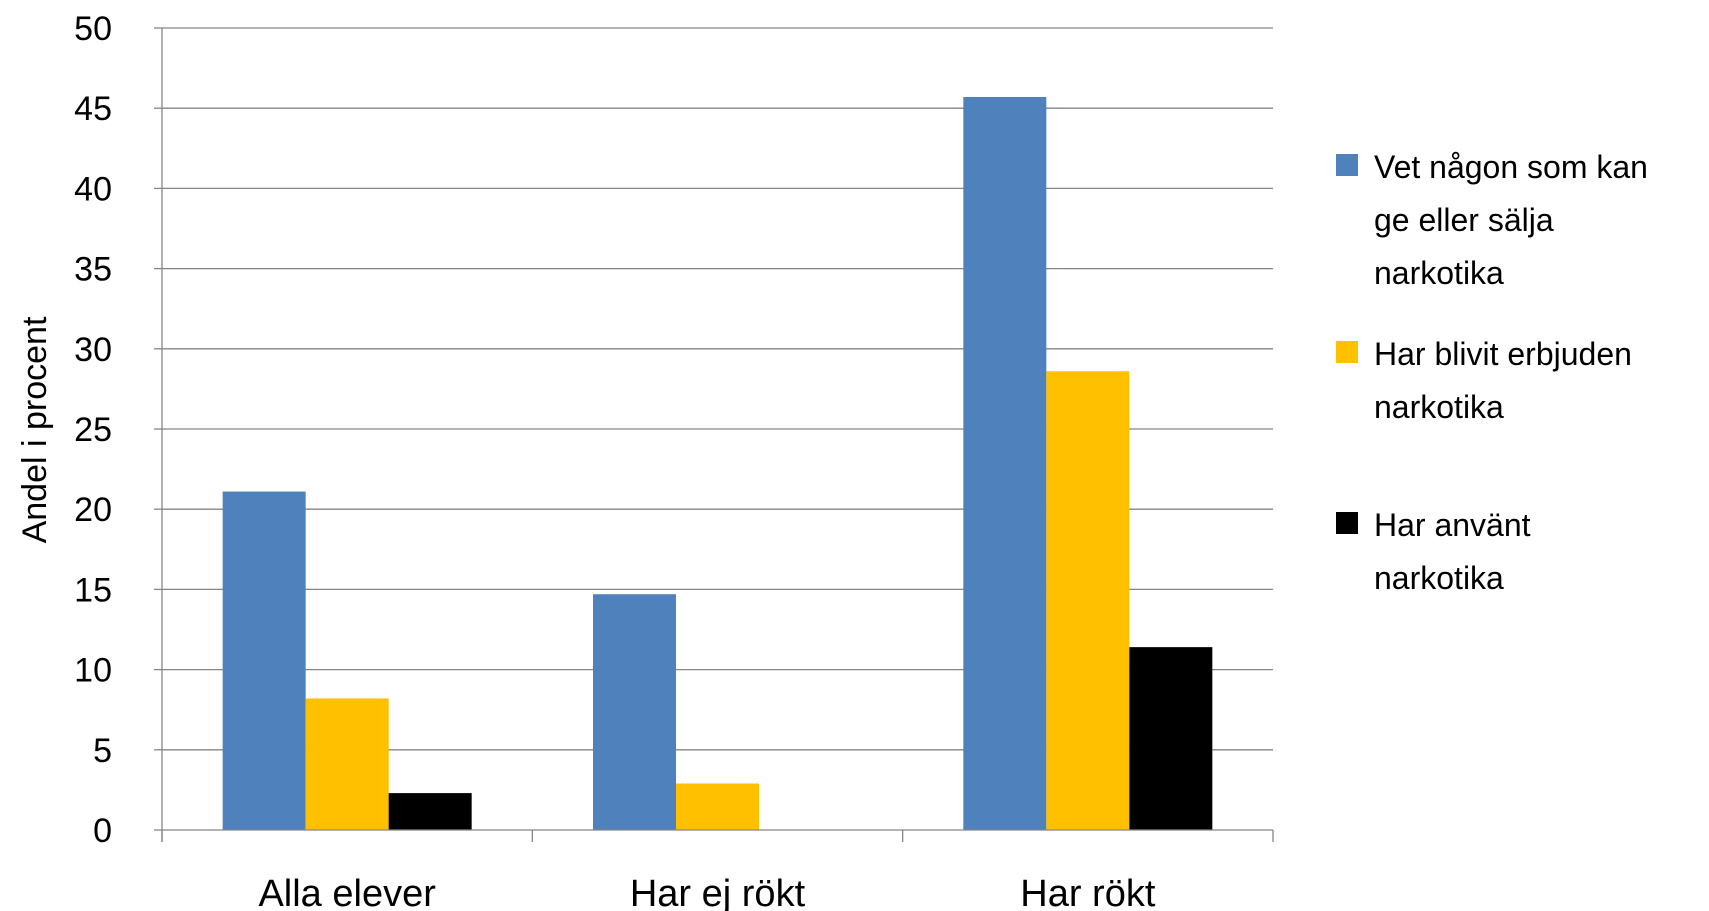 The height and width of the screenshot is (911, 1709). Describe the element at coordinates (1511, 167) in the screenshot. I see `legend-label: Vet någon som kan` at that location.